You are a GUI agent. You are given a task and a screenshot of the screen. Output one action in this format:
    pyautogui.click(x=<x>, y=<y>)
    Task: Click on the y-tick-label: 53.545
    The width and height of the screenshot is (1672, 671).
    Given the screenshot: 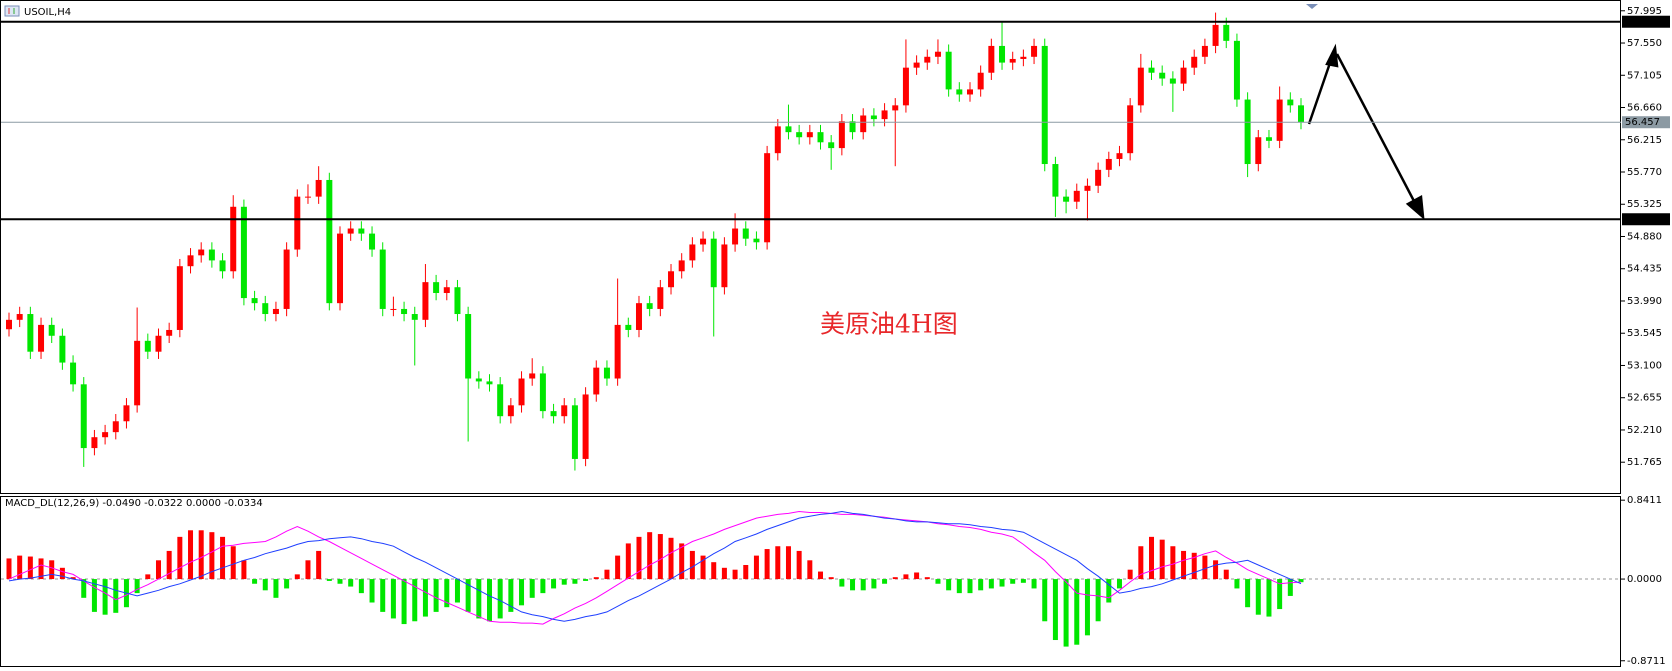 What is the action you would take?
    pyautogui.click(x=1644, y=333)
    